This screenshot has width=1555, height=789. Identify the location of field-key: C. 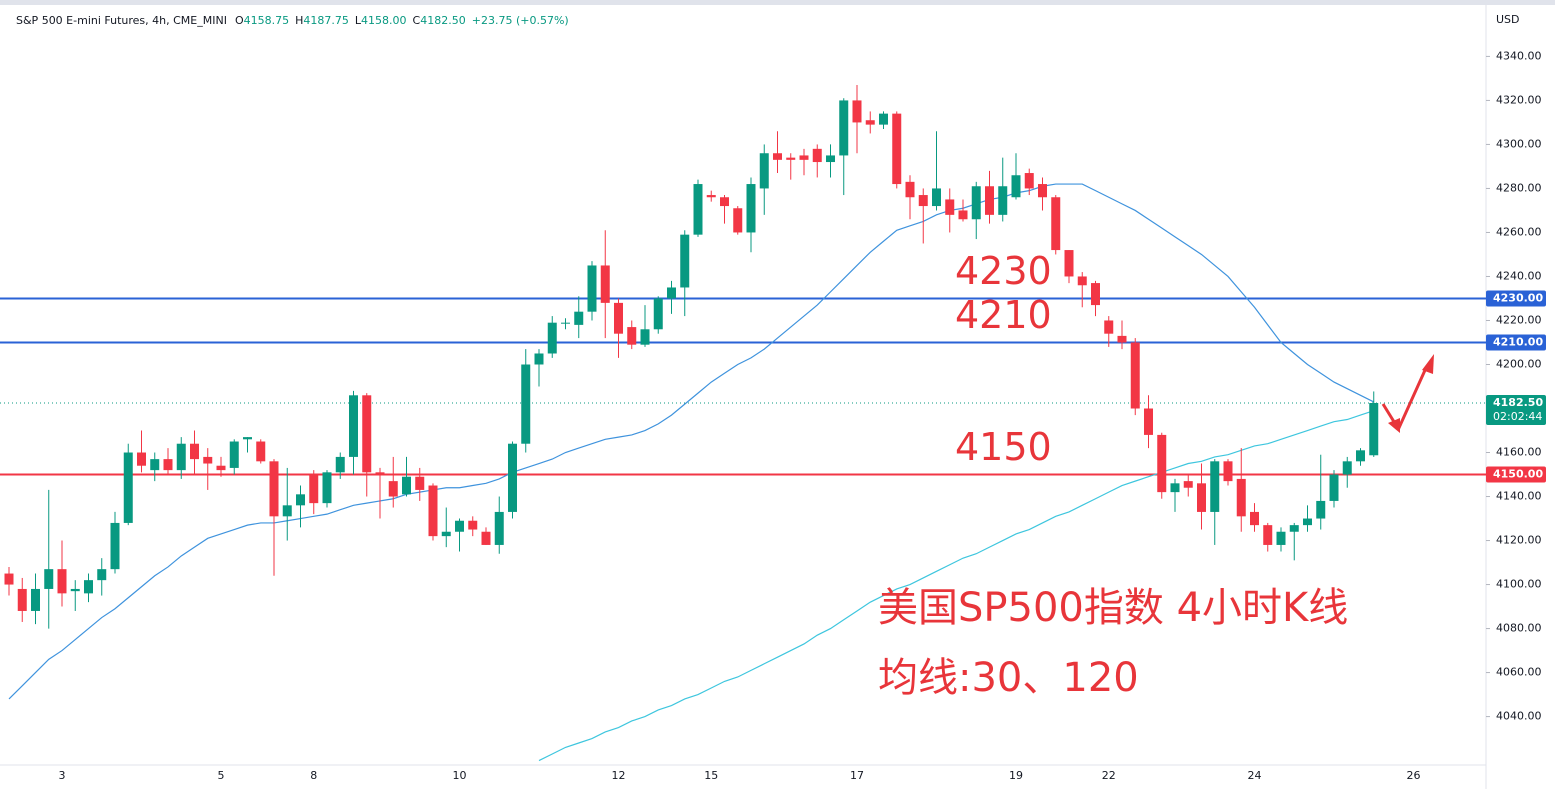
(417, 20).